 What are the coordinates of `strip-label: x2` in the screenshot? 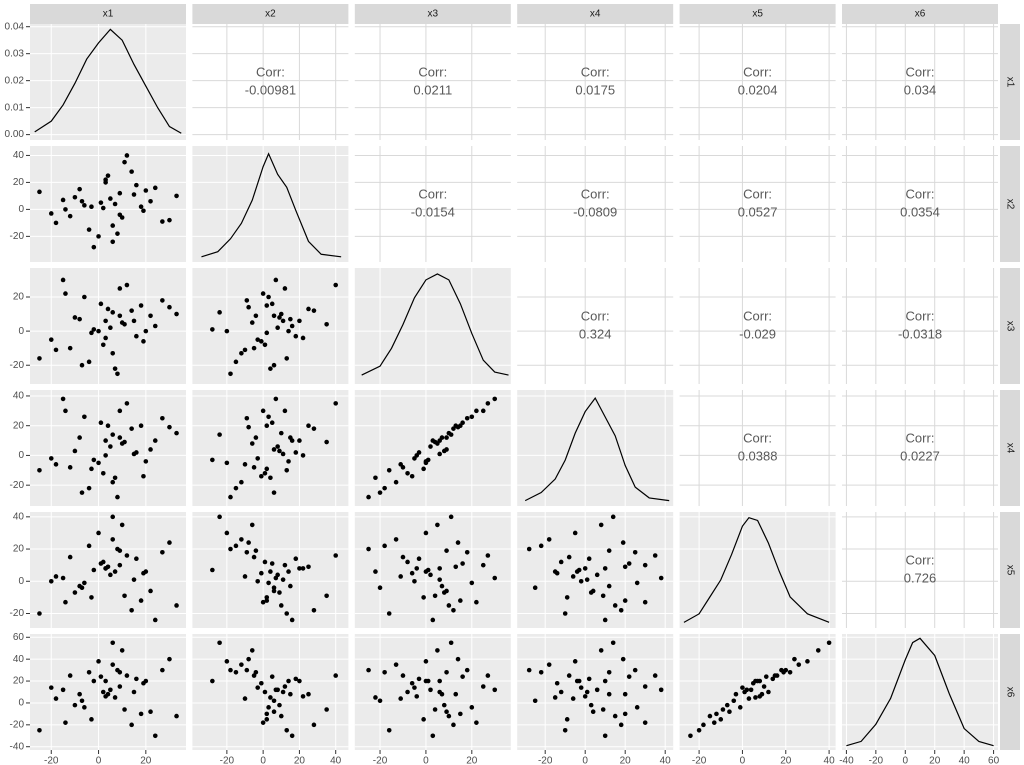 It's located at (1009, 204).